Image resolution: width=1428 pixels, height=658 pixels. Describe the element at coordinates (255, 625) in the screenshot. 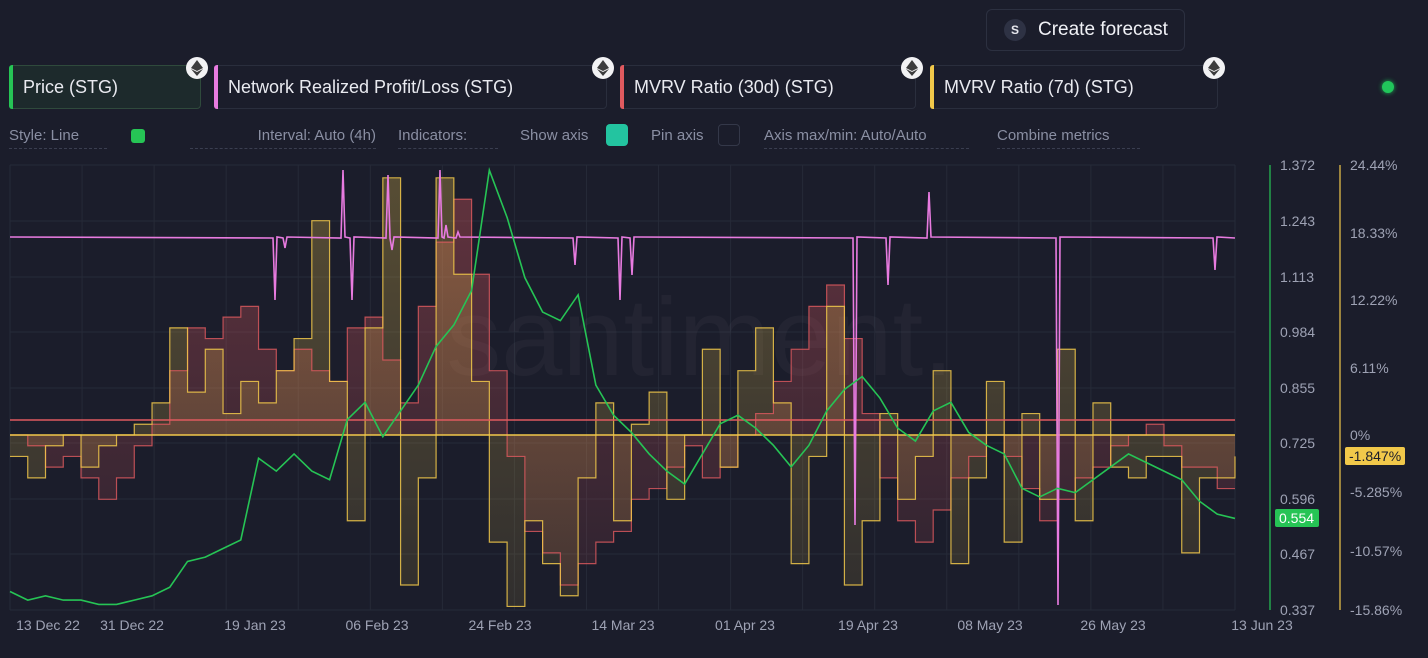

I see `x-axis-tick: 19 Jan 23` at that location.